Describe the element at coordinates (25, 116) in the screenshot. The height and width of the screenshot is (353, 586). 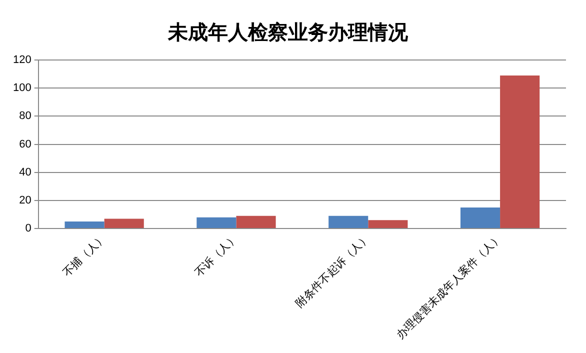
I see `y-tick-label: 80` at that location.